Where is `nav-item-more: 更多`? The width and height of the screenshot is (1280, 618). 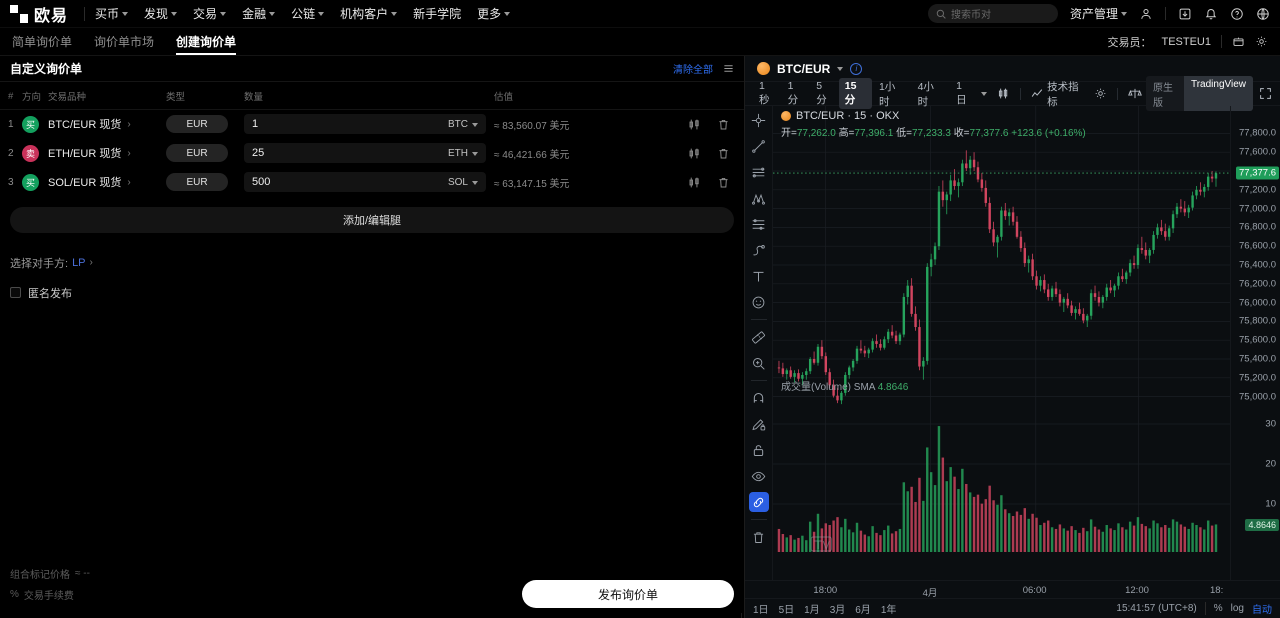 nav-item-more: 更多 is located at coordinates (494, 13).